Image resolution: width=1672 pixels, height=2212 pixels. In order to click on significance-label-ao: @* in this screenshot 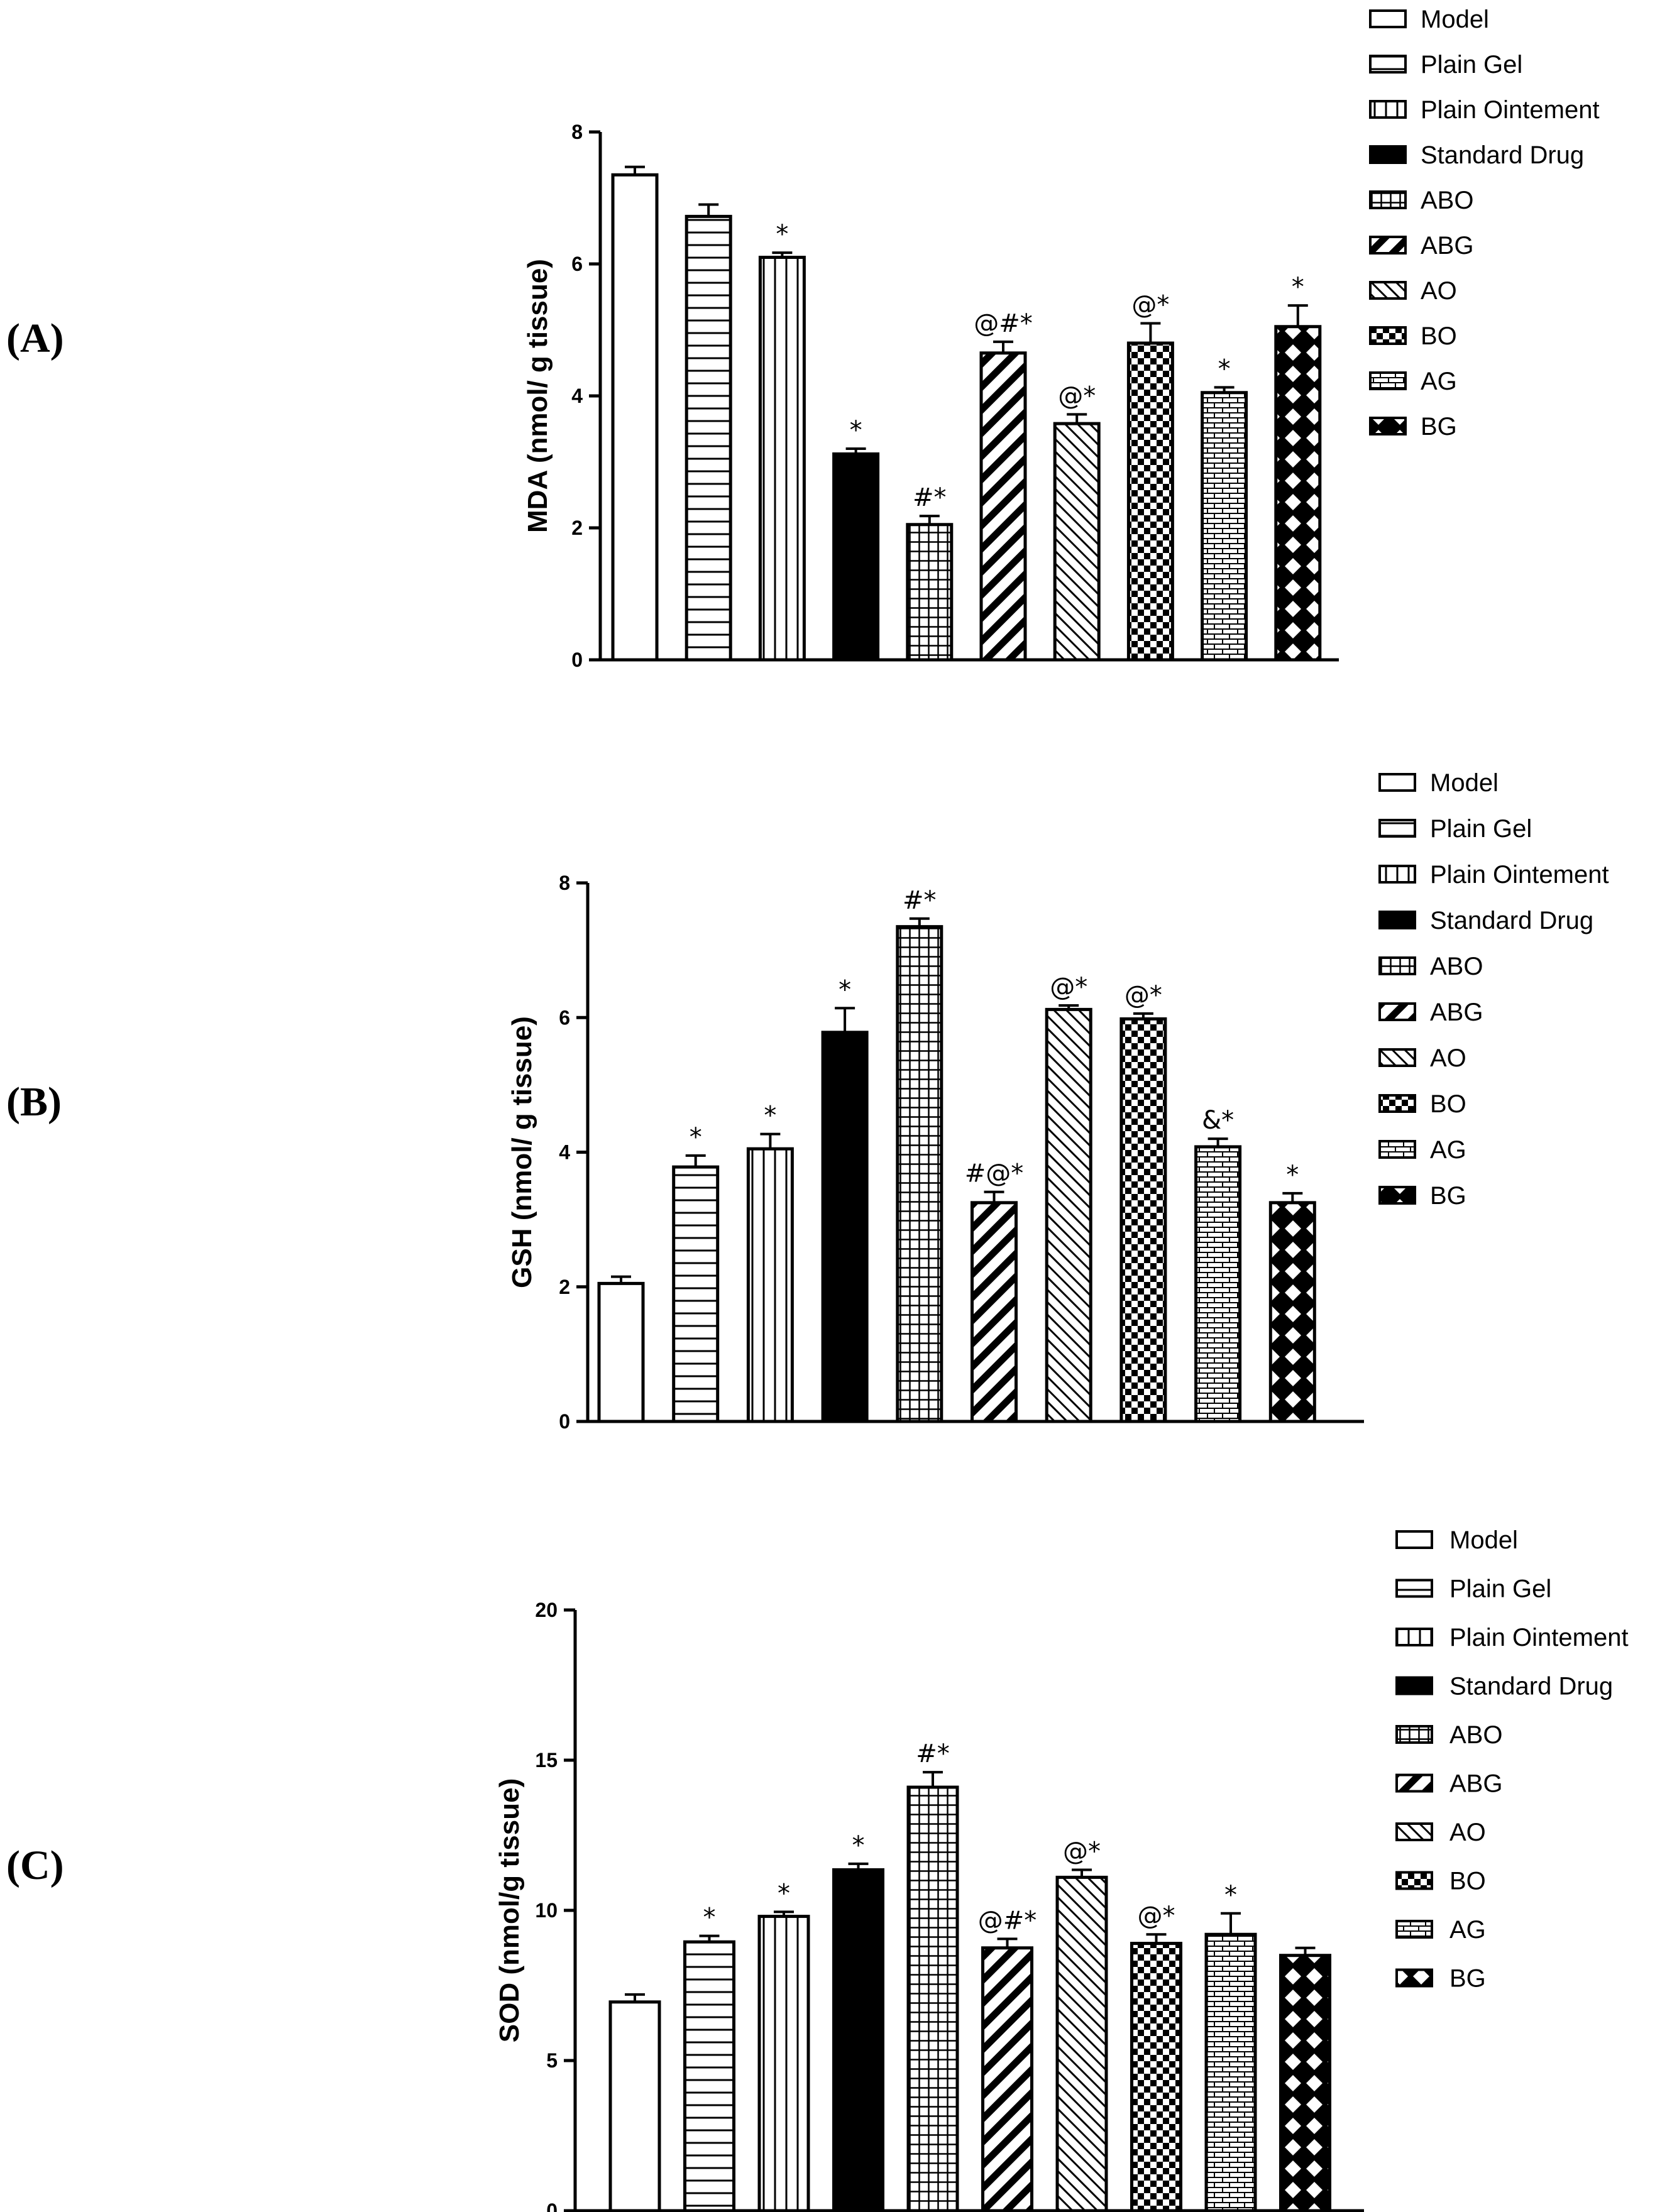, I will do `click(1082, 1851)`.